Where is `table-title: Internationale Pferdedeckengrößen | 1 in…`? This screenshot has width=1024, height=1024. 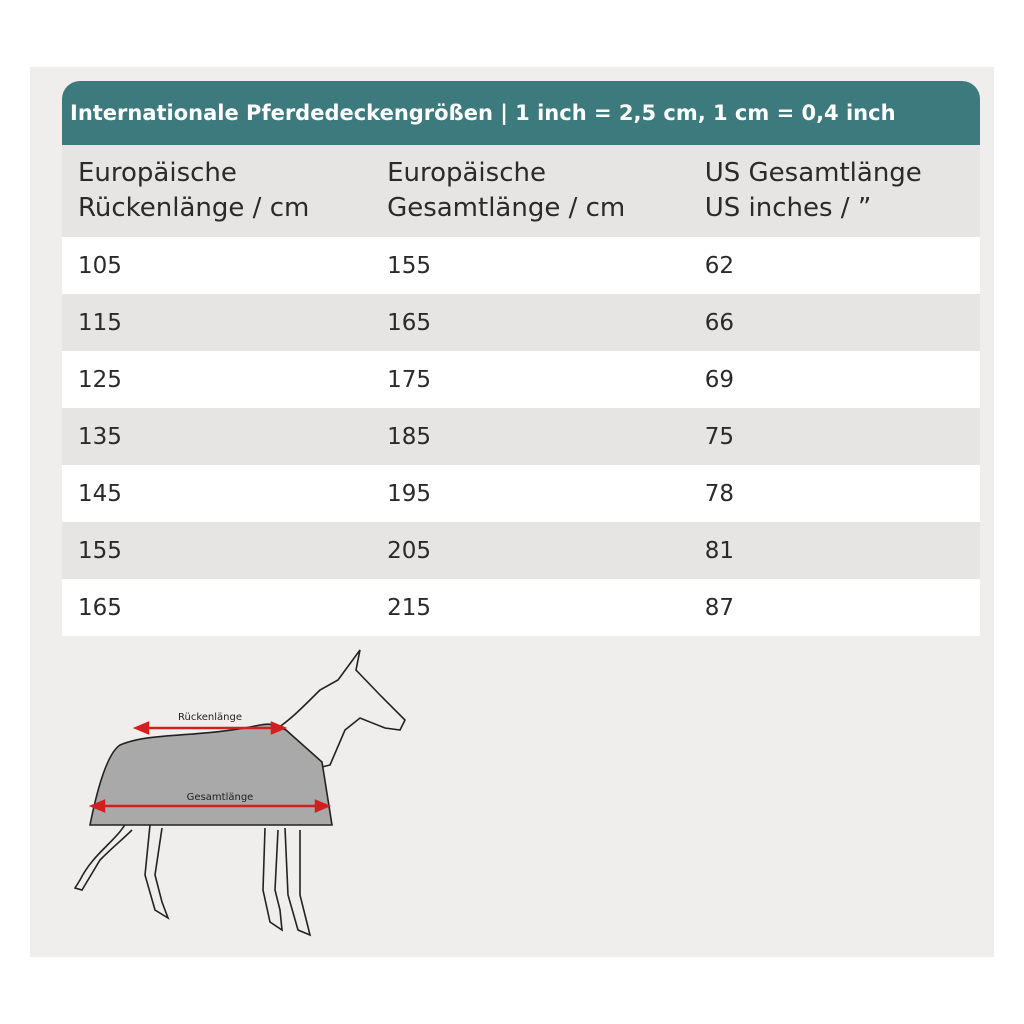
table-title: Internationale Pferdedeckengrößen | 1 in… is located at coordinates (521, 113).